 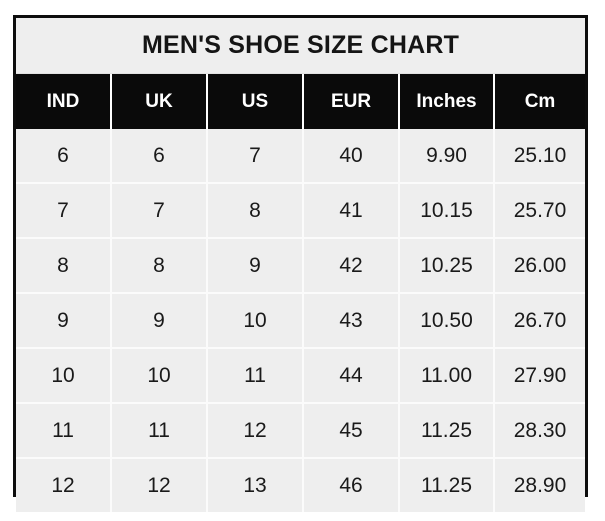 What do you see at coordinates (447, 266) in the screenshot?
I see `cell-inches: 10.25` at bounding box center [447, 266].